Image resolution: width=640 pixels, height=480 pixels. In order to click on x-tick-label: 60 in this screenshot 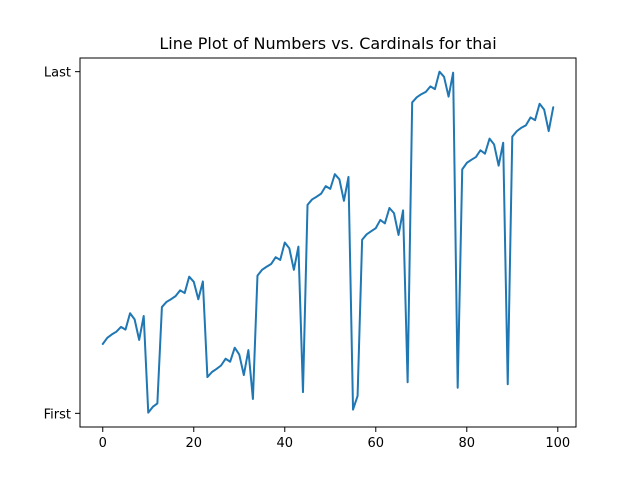, I will do `click(376, 443)`.